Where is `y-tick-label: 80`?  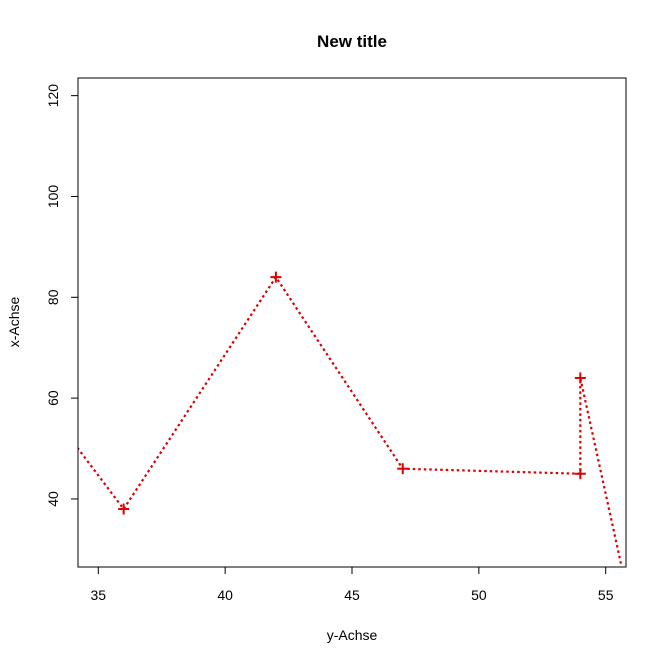
y-tick-label: 80 is located at coordinates (53, 297).